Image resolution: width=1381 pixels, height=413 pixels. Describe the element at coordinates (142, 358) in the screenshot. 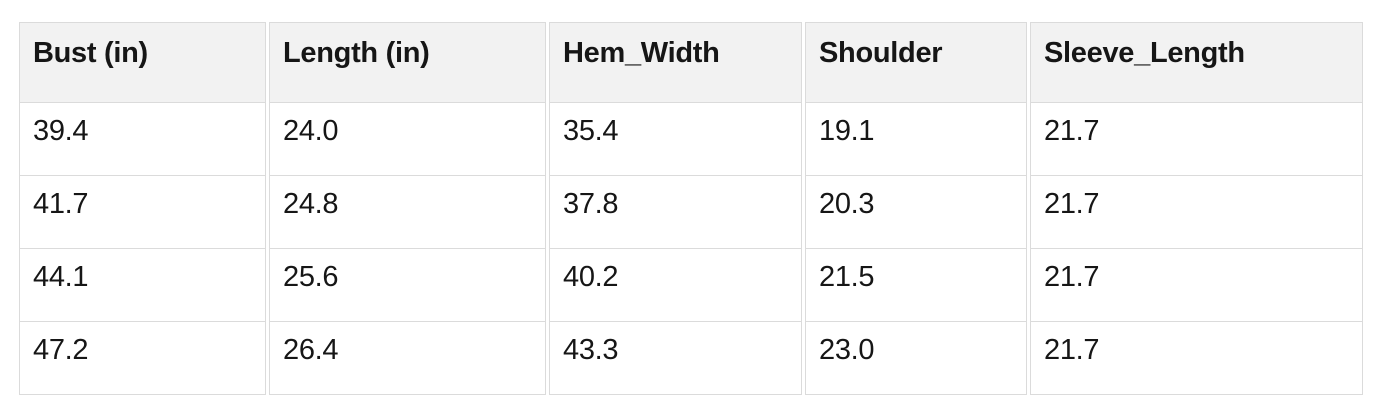

I see `cell-bust: 47.2` at that location.